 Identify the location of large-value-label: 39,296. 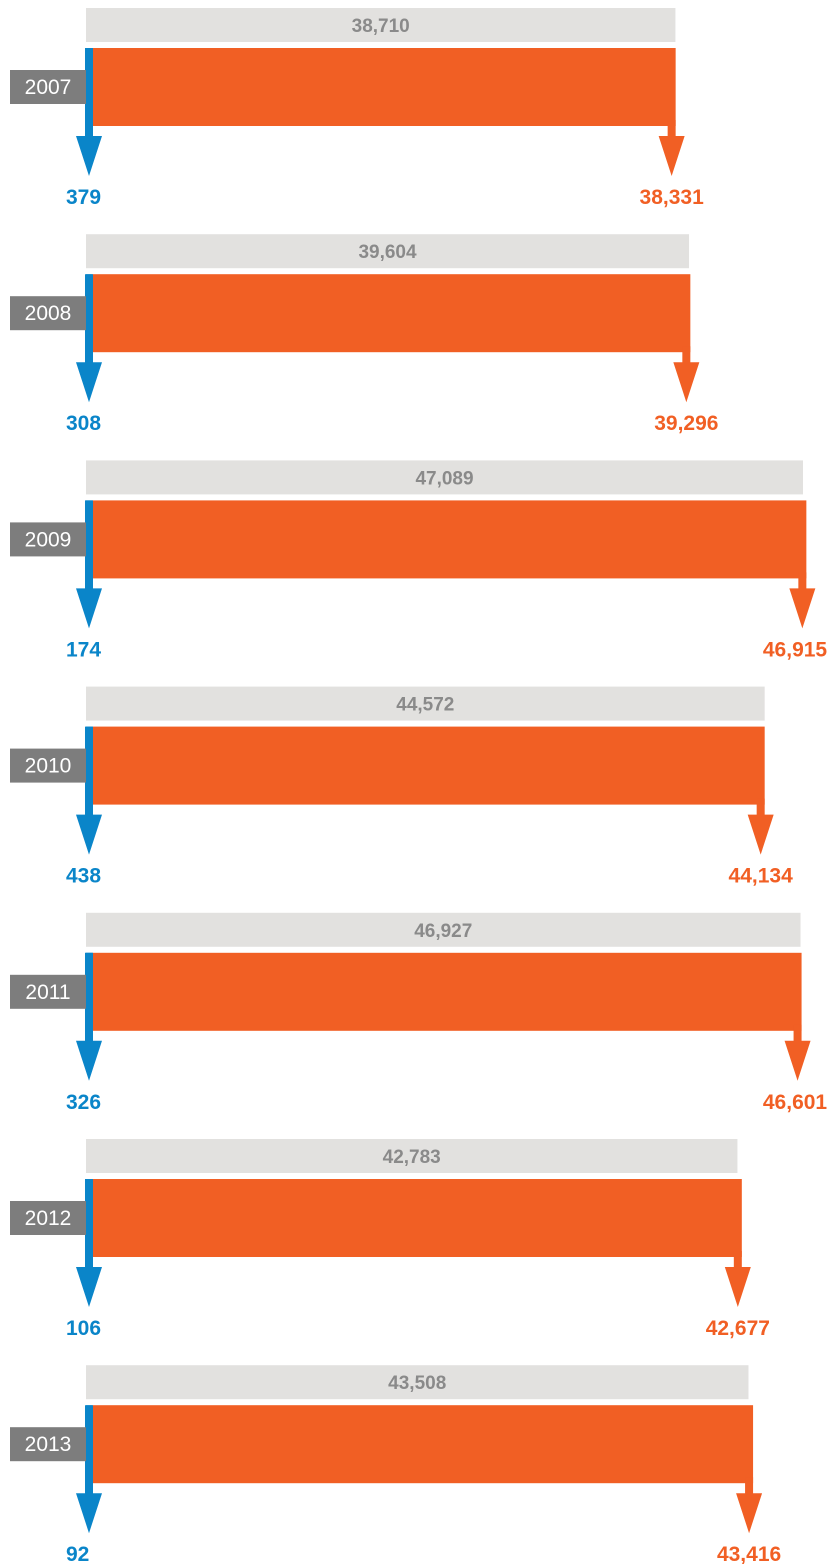
(686, 423).